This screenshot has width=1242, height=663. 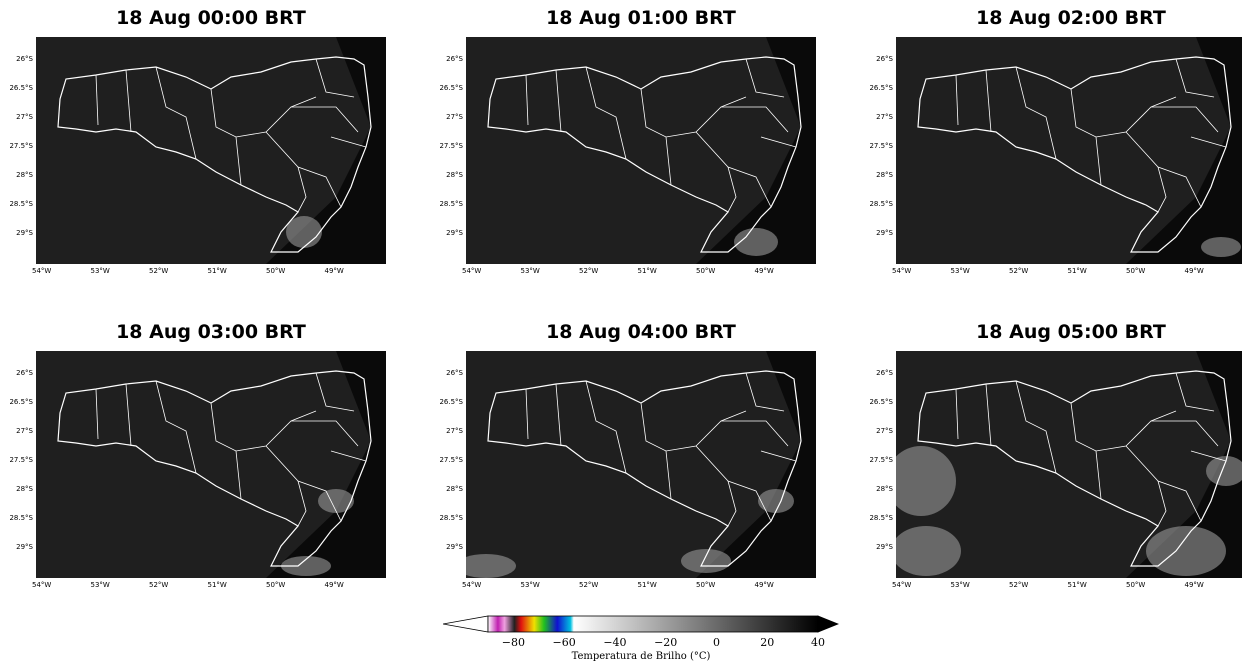 I want to click on panel-title: 18 Aug 01:00 BRT, so click(x=641, y=18).